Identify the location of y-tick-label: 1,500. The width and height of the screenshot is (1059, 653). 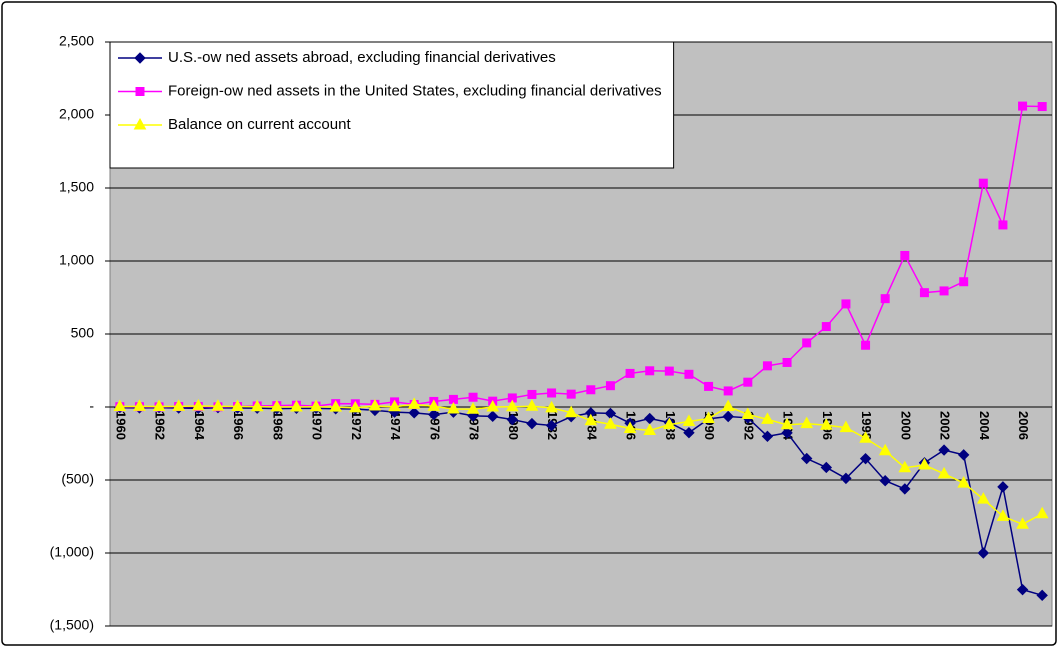
(76, 187).